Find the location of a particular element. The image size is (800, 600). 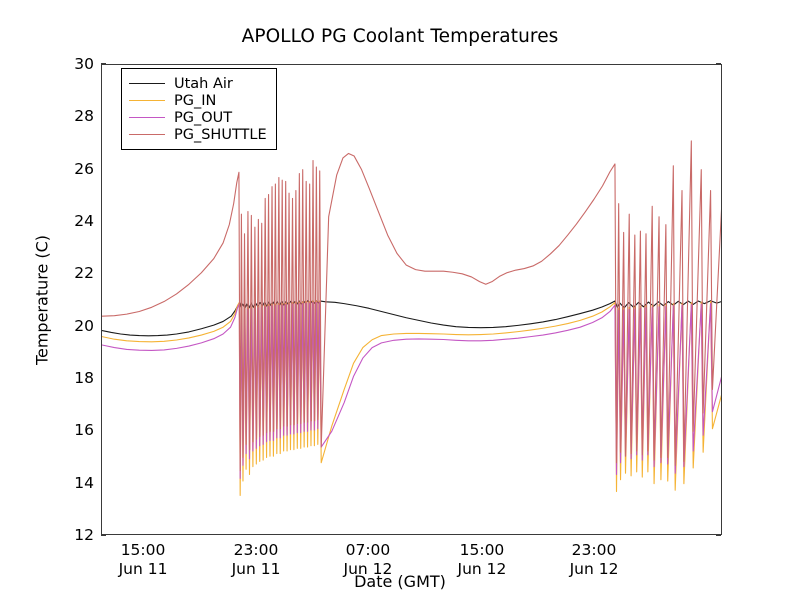

x-tick-label: 15:00 Jun 12 is located at coordinates (482, 560).